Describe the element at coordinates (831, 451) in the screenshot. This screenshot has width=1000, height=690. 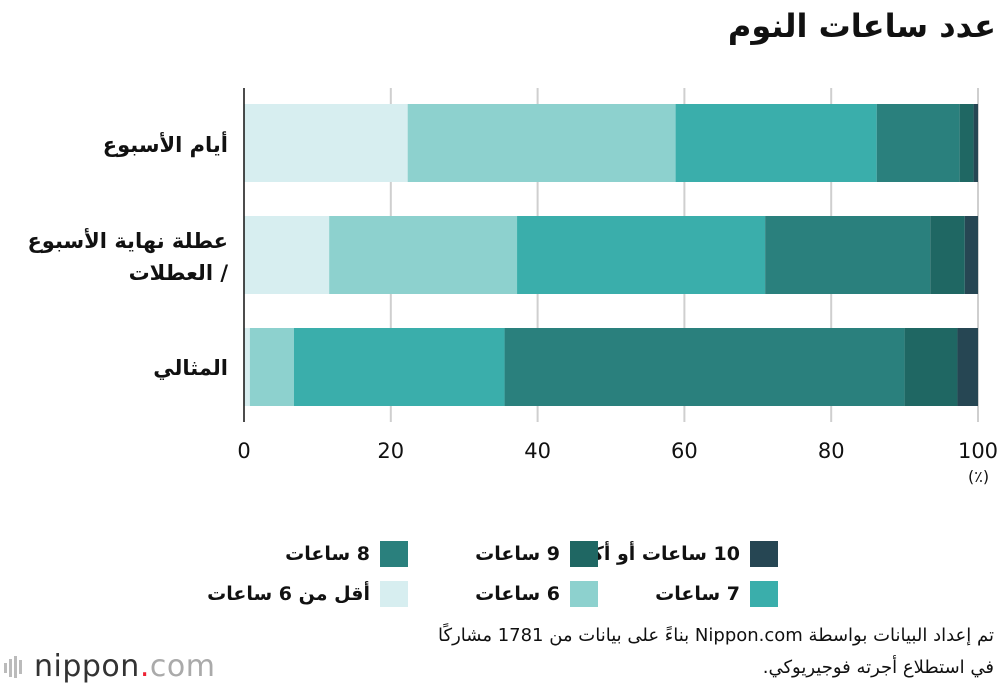
I see `x-tick-label: 80` at that location.